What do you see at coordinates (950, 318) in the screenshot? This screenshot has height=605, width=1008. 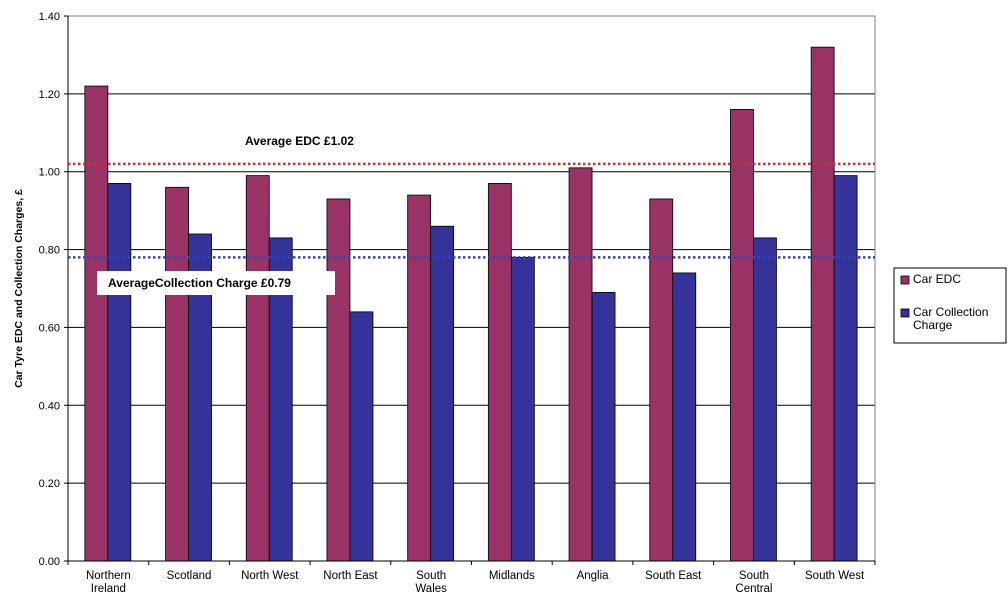 I see `legend-label-car-collection-charge: Car Collection Charge` at bounding box center [950, 318].